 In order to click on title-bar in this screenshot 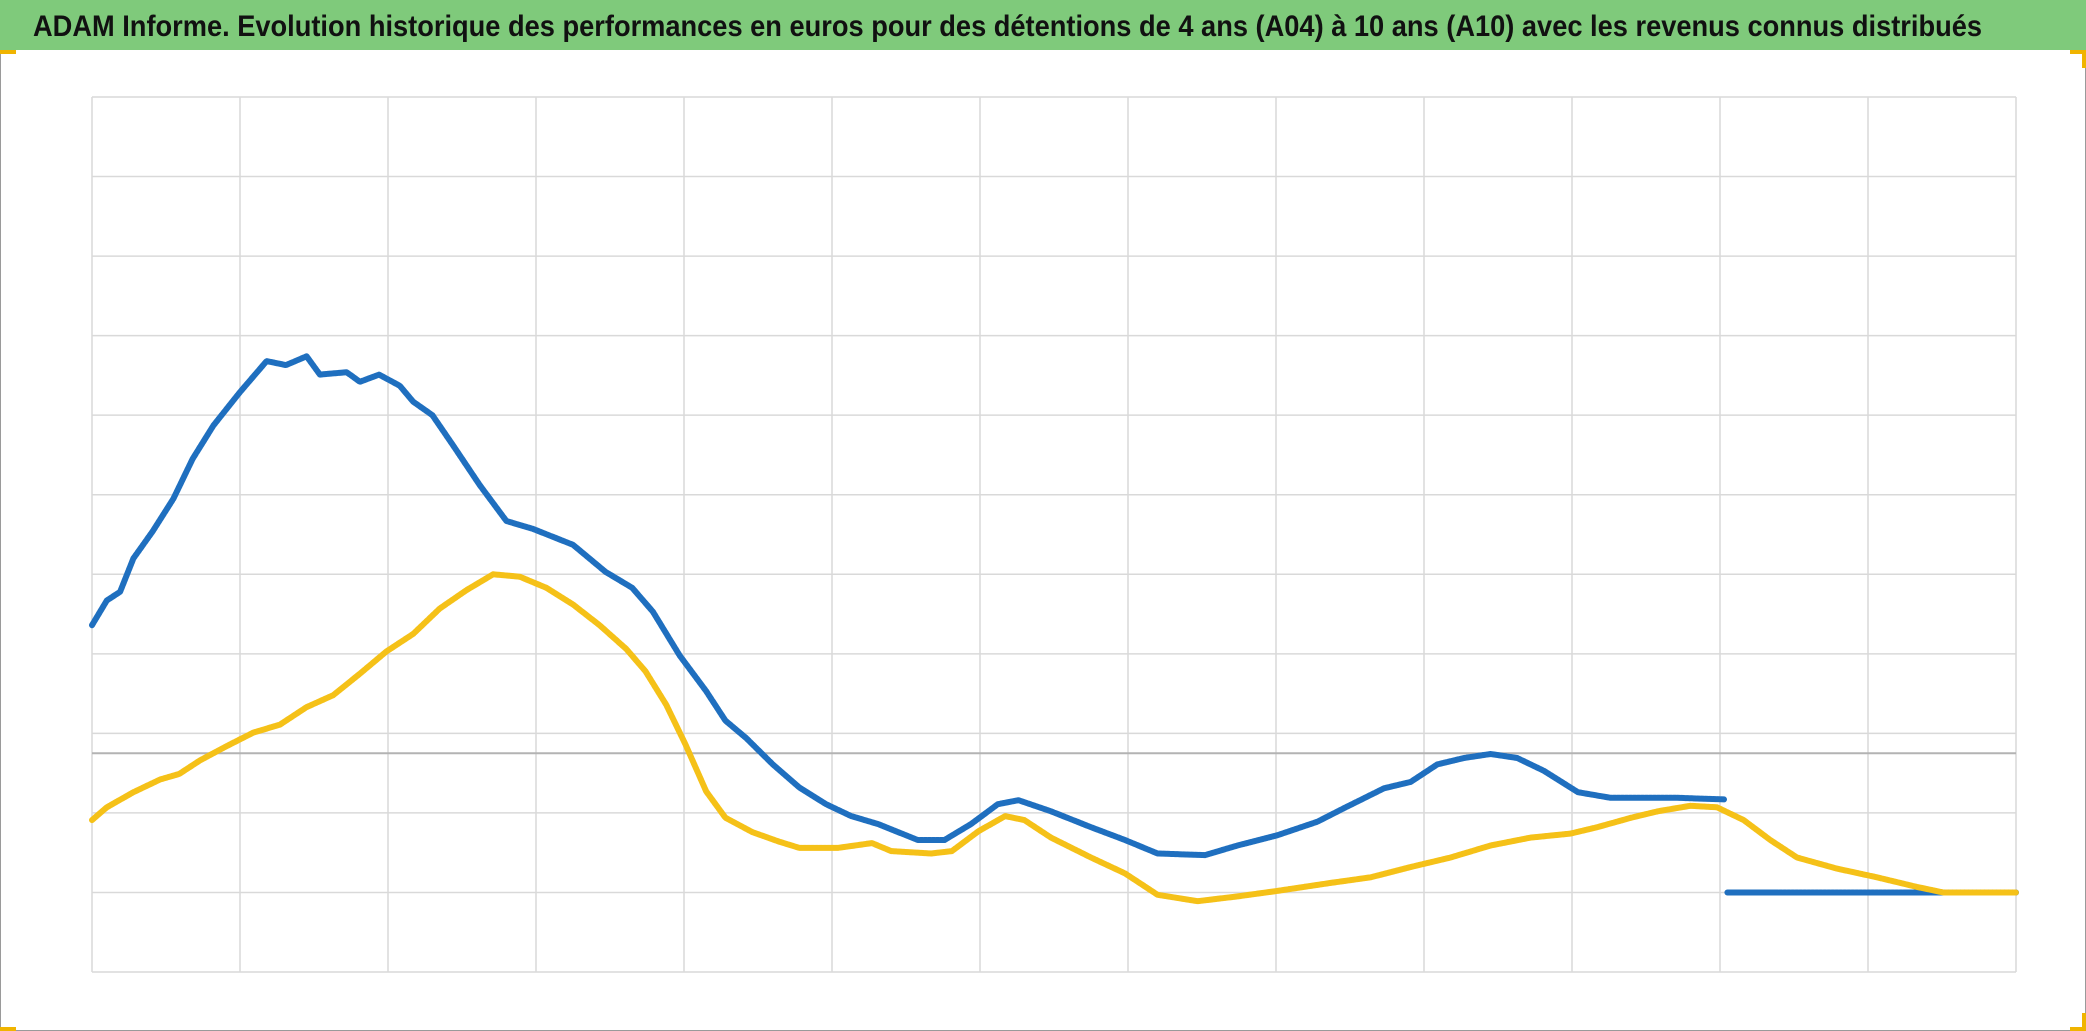, I will do `click(1043, 25)`.